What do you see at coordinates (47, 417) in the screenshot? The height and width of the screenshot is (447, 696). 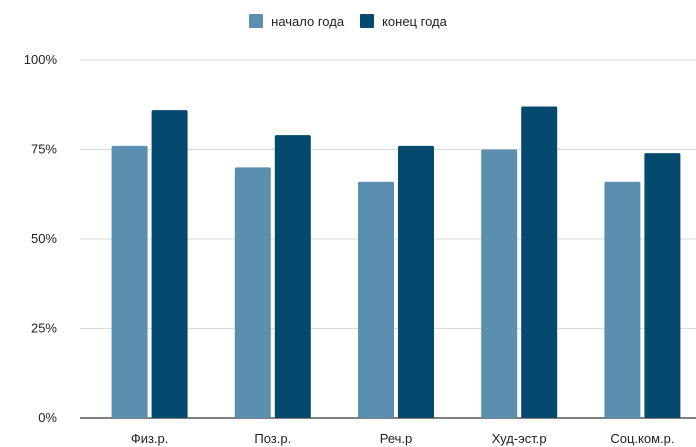 I see `y-tick-label: 0%` at bounding box center [47, 417].